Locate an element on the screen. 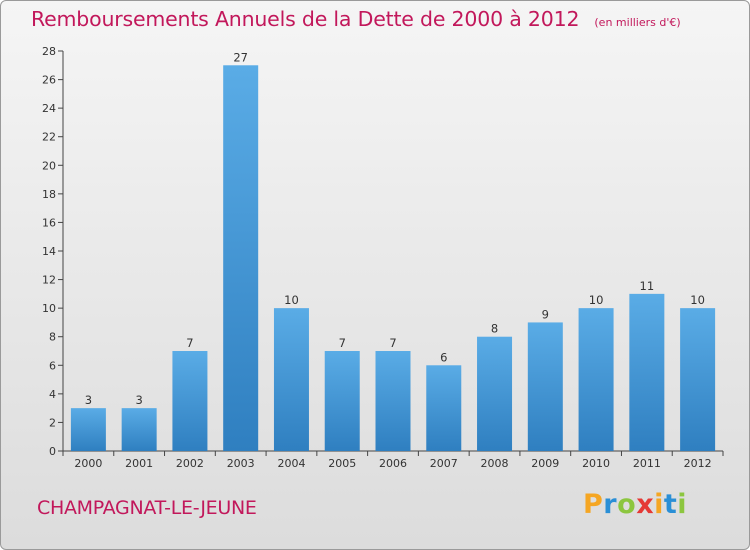 The height and width of the screenshot is (550, 750). data-label-2003: 27 is located at coordinates (240, 57).